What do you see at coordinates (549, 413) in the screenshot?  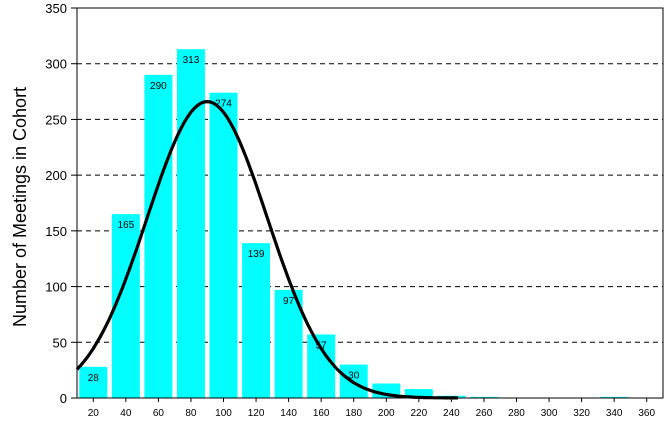 I see `x-tick-label: 300` at bounding box center [549, 413].